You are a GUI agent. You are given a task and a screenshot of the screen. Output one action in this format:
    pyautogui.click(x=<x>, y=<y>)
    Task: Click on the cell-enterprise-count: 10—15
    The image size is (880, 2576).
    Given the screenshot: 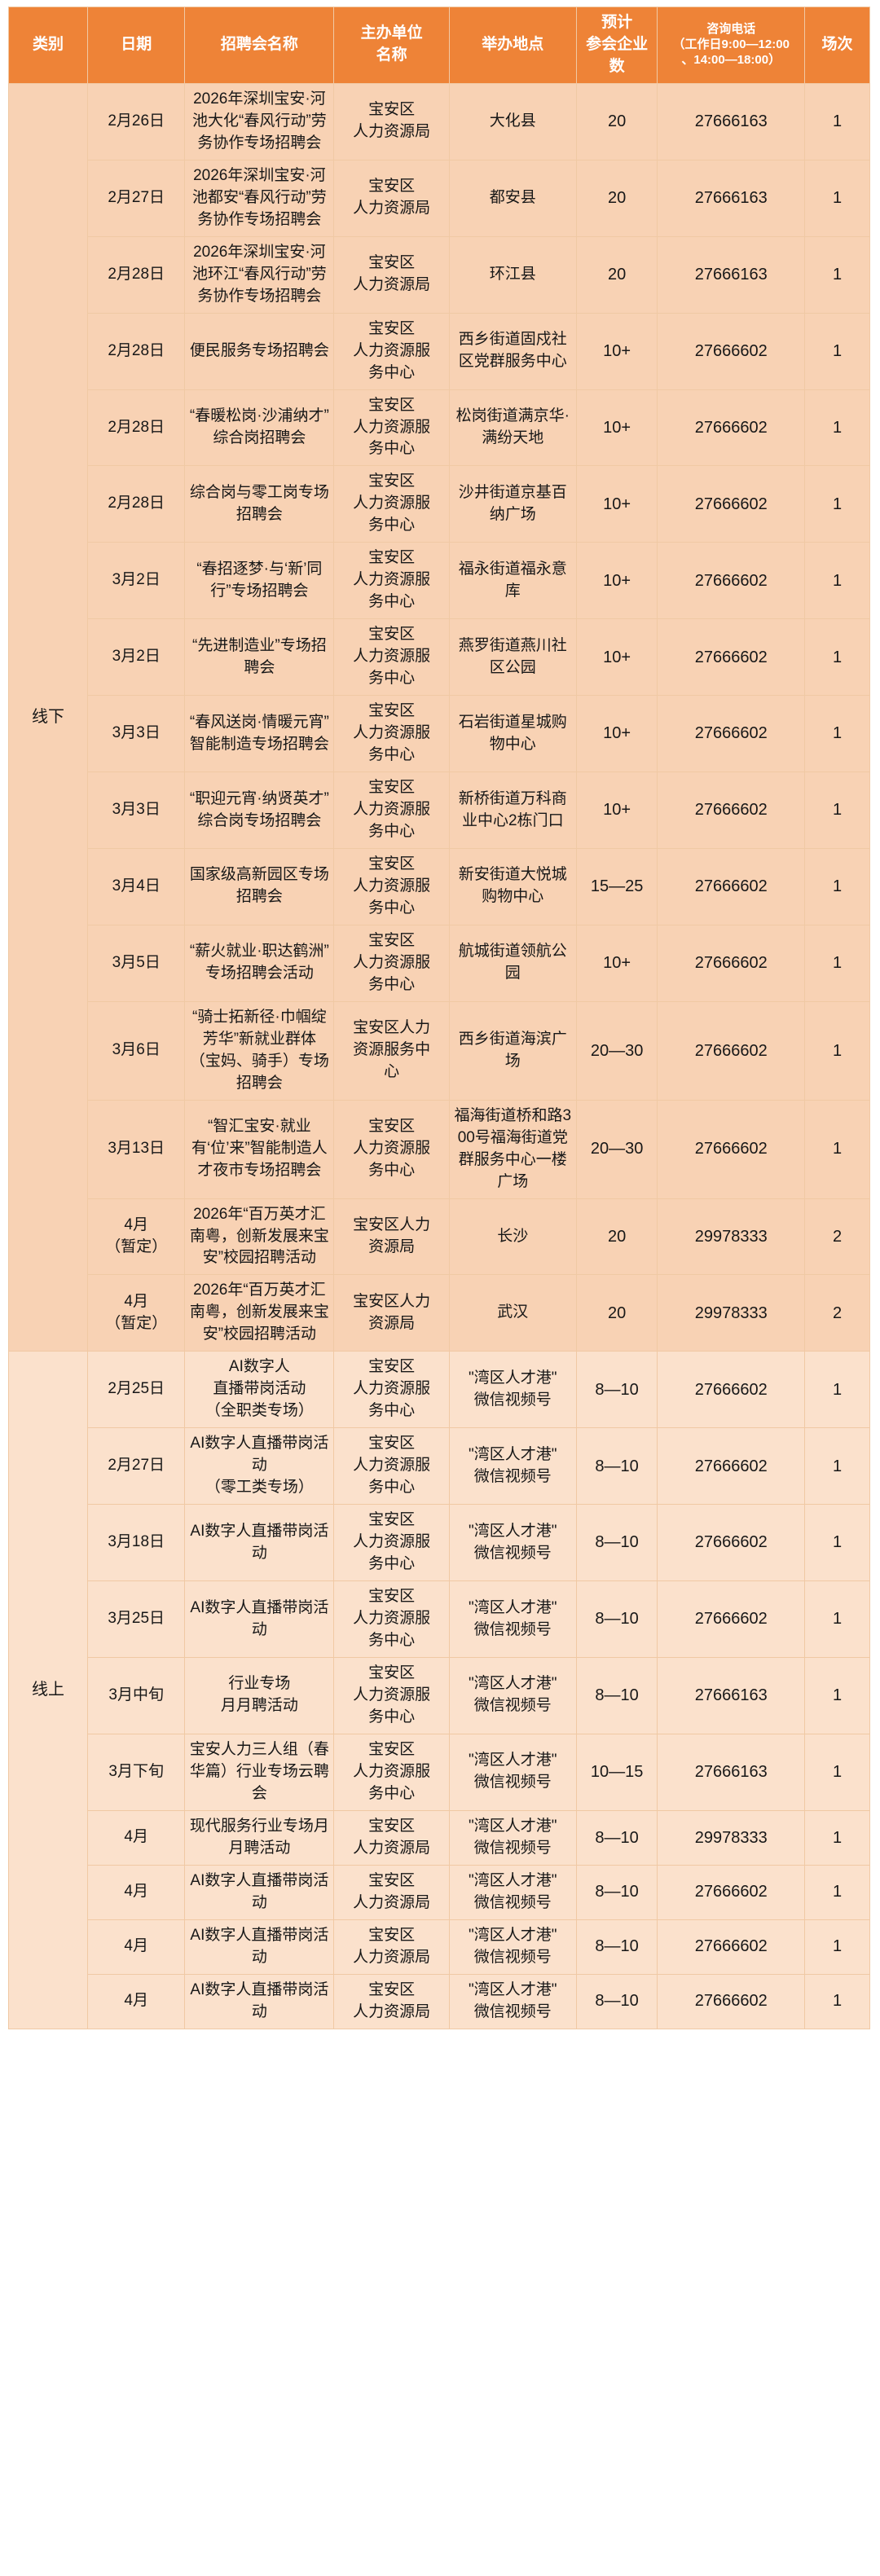 What is the action you would take?
    pyautogui.click(x=616, y=1772)
    